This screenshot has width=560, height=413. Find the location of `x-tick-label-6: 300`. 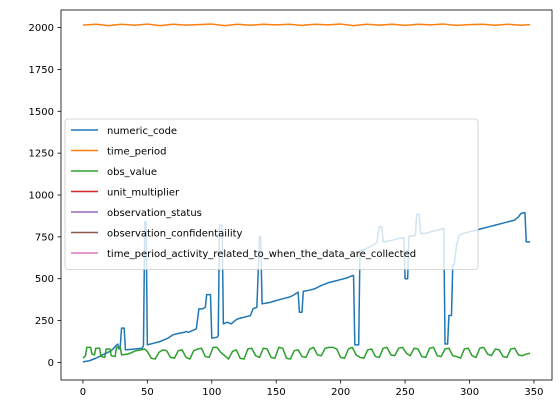

x-tick-label-6: 300 is located at coordinates (469, 392).